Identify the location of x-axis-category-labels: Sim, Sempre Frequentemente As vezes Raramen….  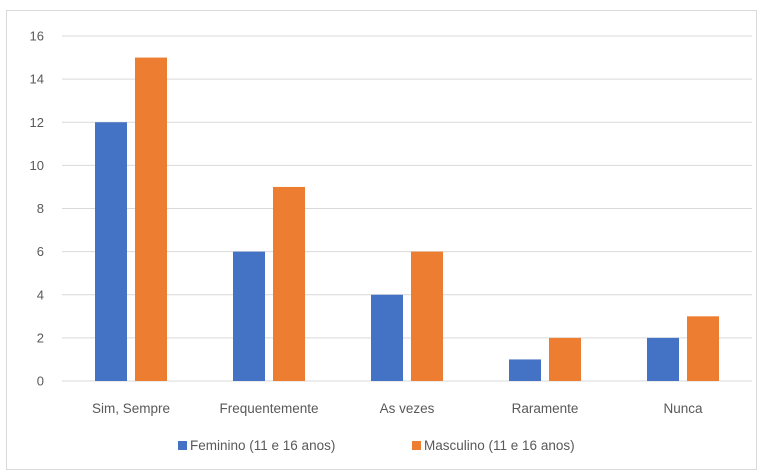
(397, 408).